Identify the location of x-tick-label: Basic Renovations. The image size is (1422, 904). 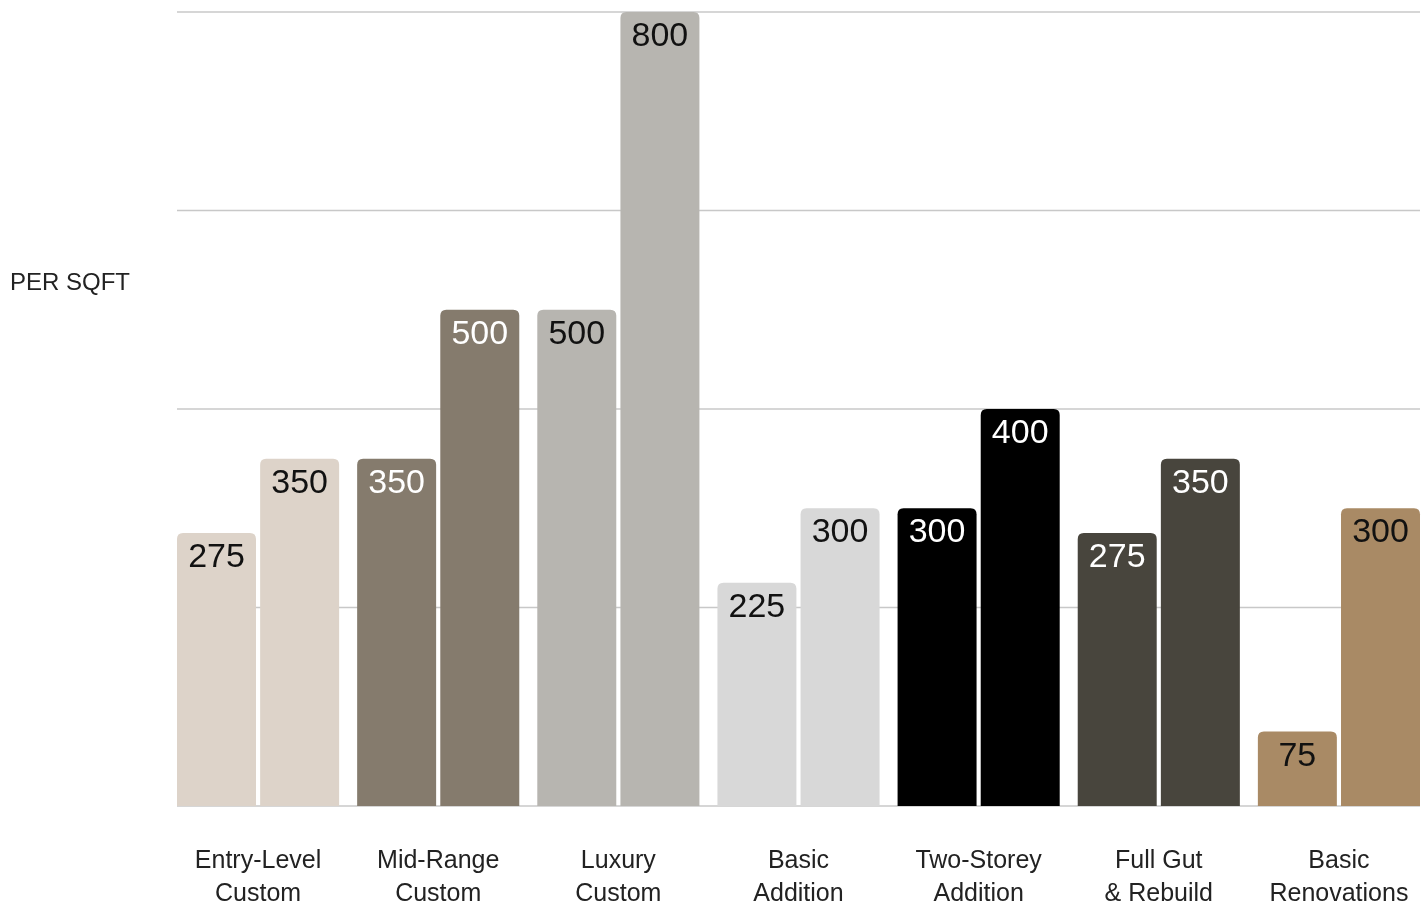
(1339, 874).